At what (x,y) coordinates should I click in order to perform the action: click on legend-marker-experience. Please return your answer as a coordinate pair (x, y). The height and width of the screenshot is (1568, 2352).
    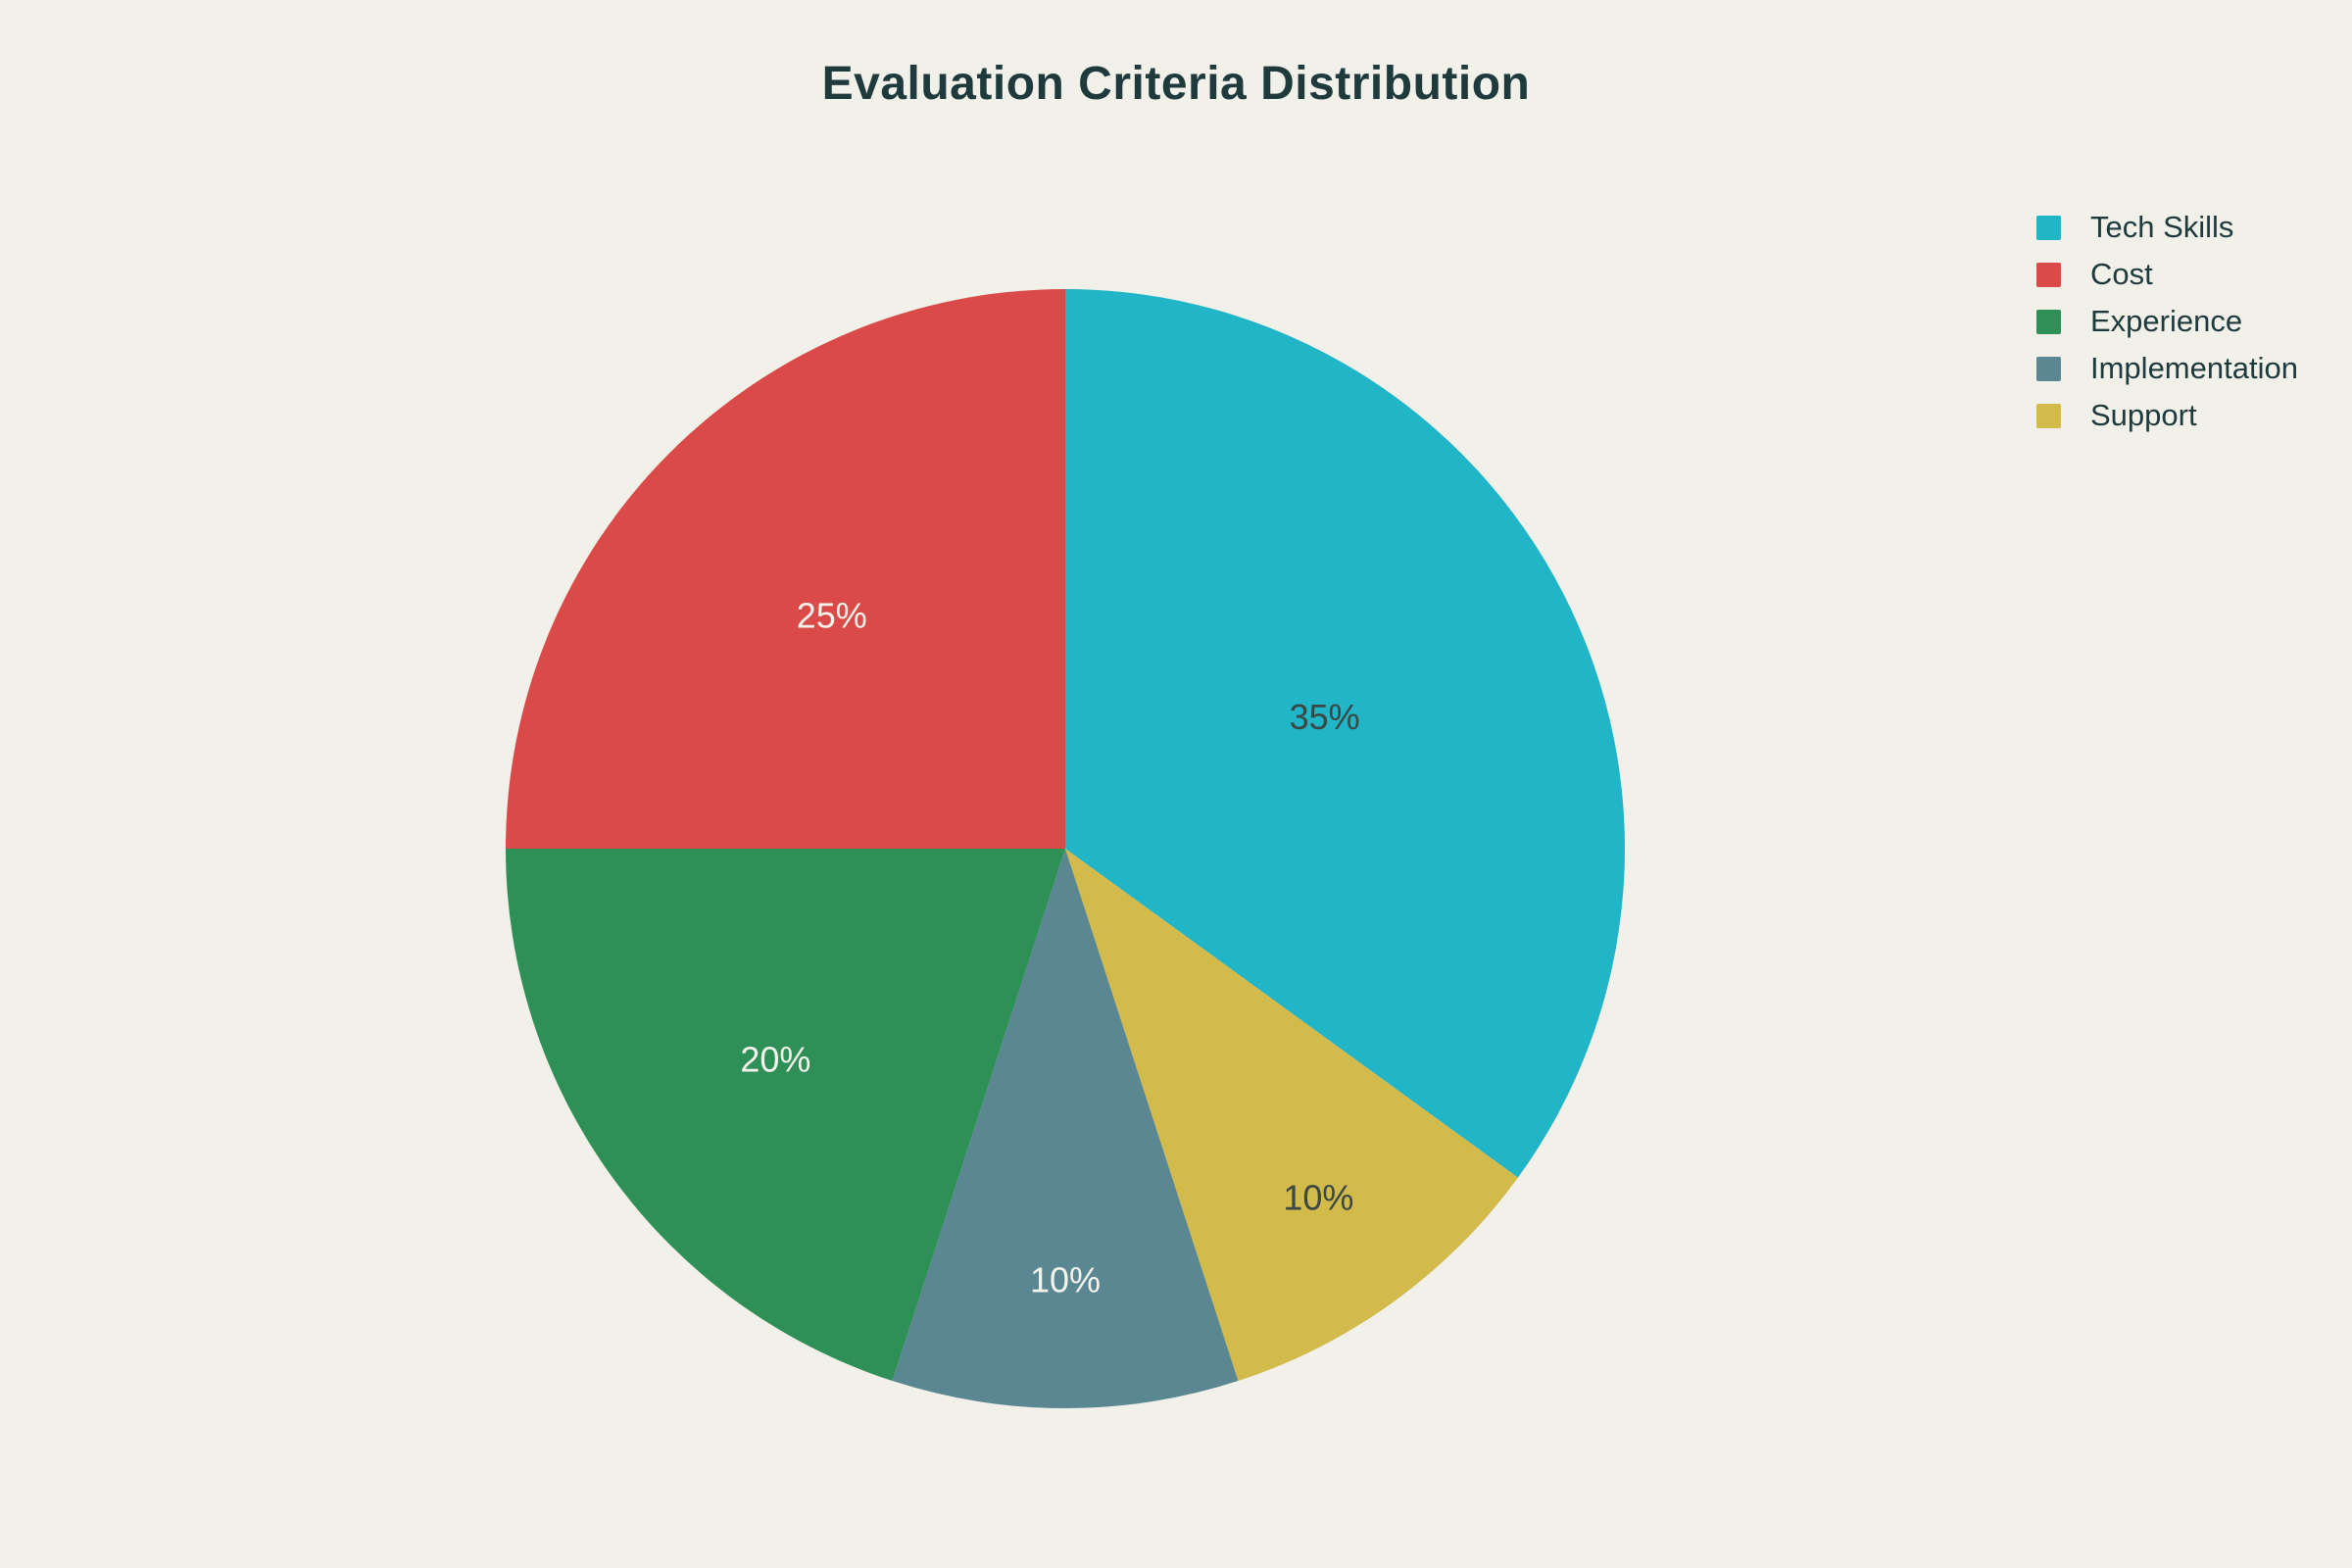
    Looking at the image, I should click on (2048, 321).